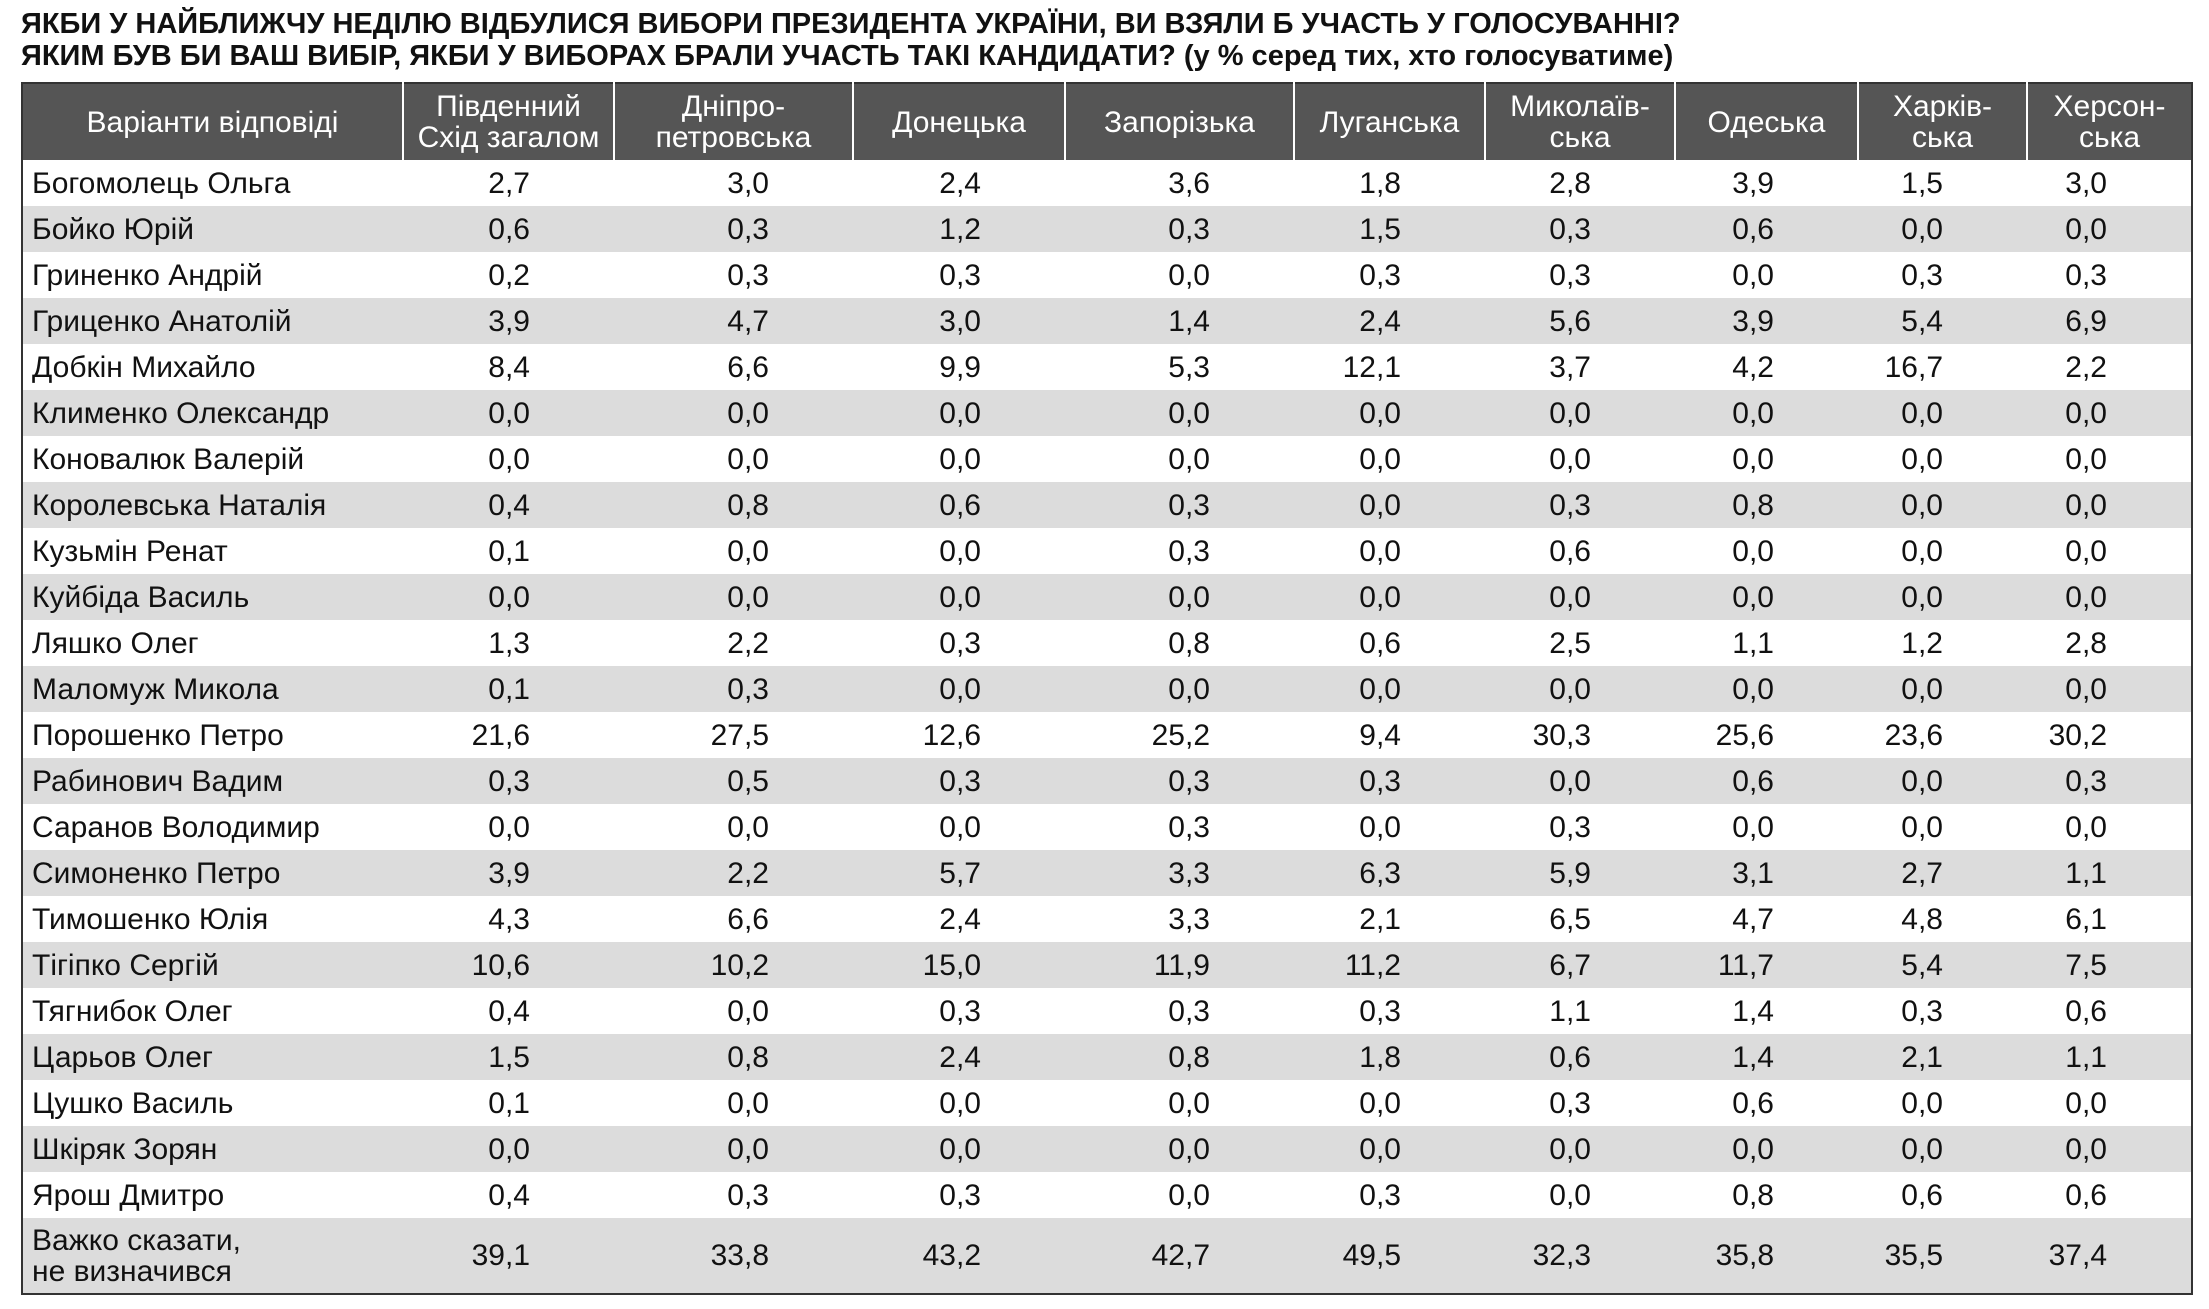 The image size is (2209, 1309). What do you see at coordinates (150, 919) in the screenshot?
I see `answer-cell: Тимошенко Юлія` at bounding box center [150, 919].